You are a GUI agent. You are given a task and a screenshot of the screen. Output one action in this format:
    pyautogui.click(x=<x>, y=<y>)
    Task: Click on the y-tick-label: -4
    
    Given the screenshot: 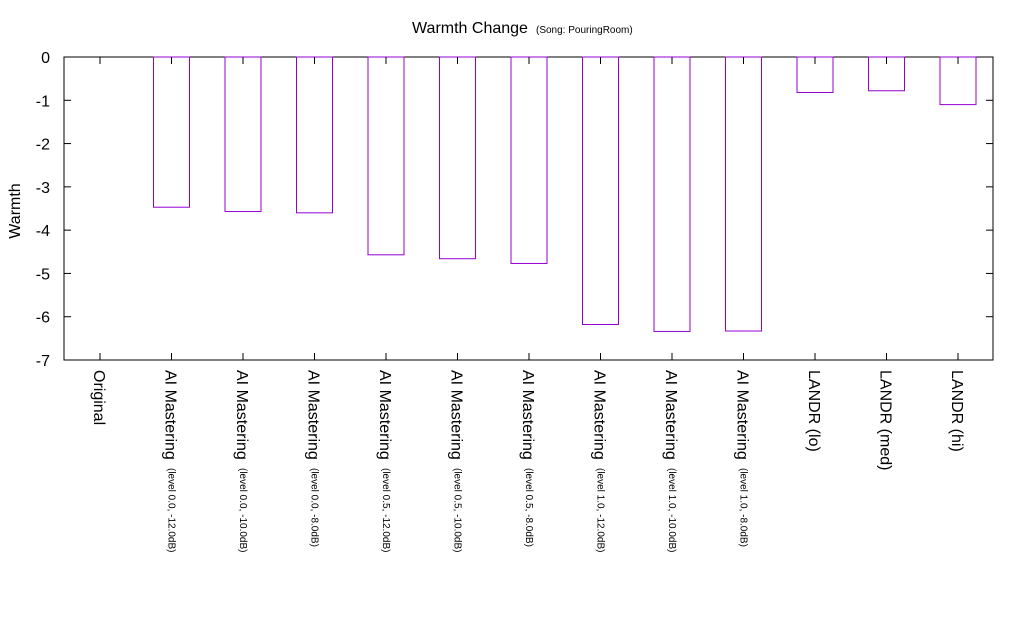 What is the action you would take?
    pyautogui.click(x=43, y=231)
    